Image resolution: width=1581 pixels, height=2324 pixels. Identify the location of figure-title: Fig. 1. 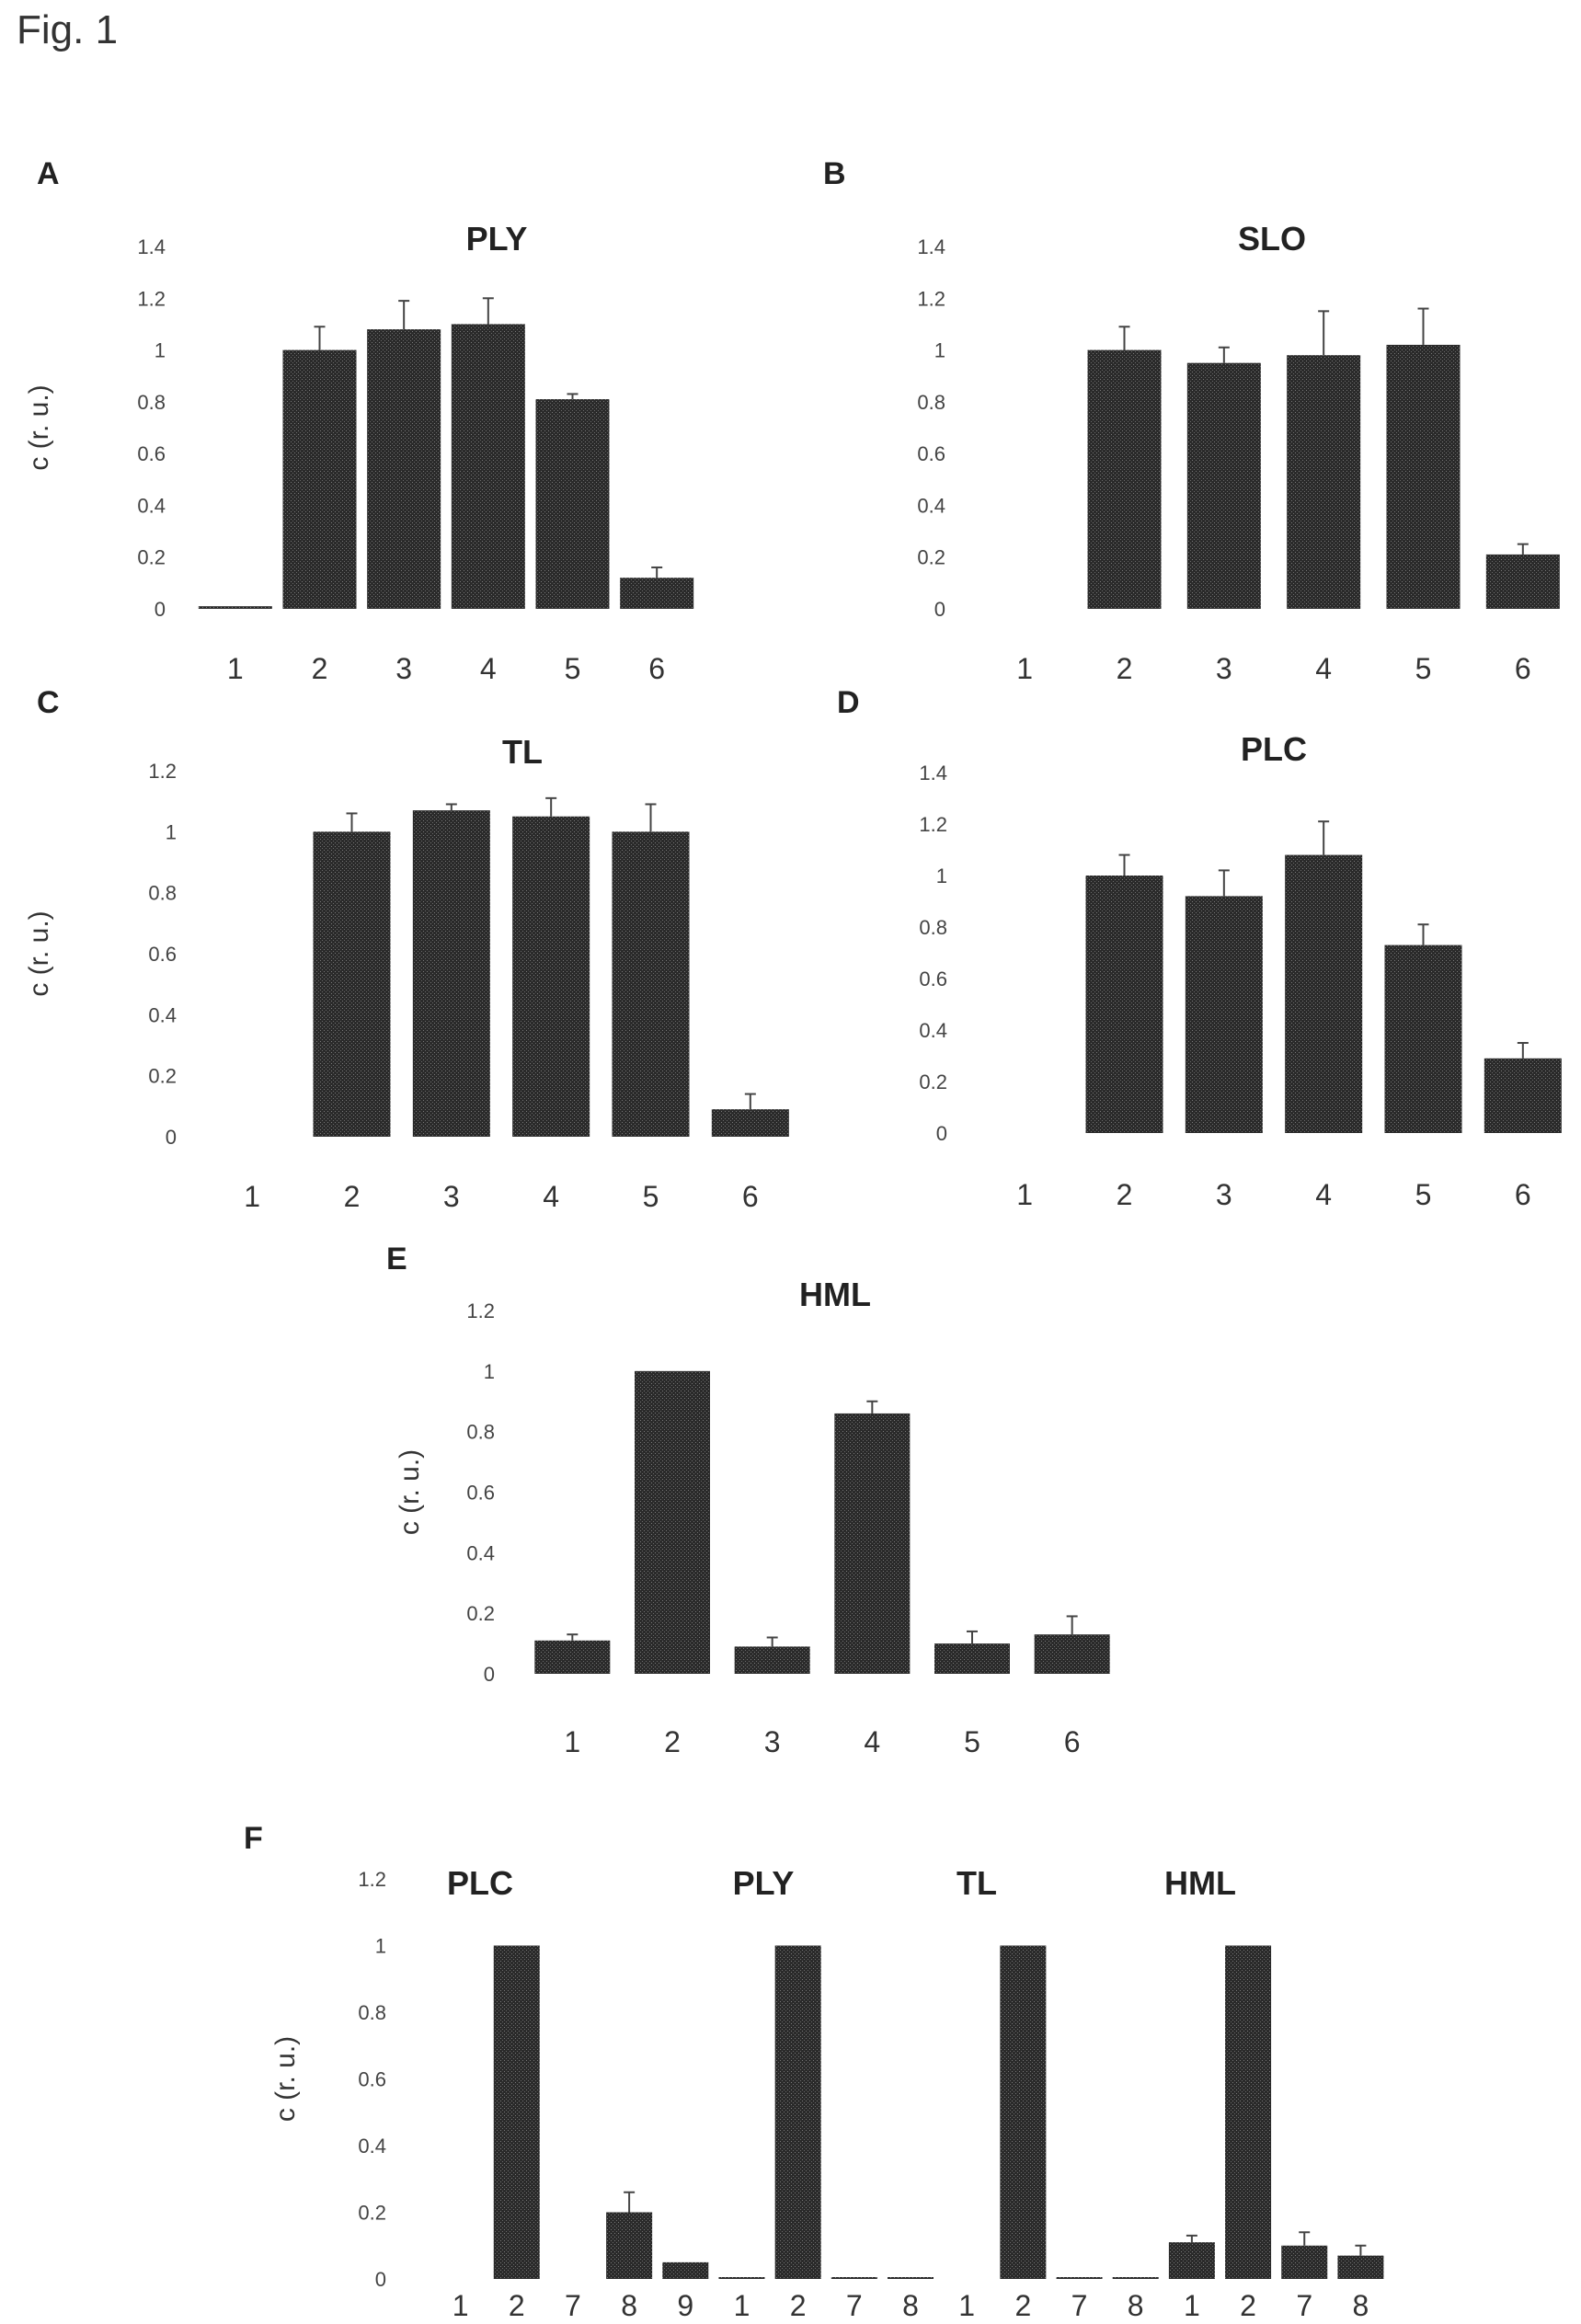
(68, 29).